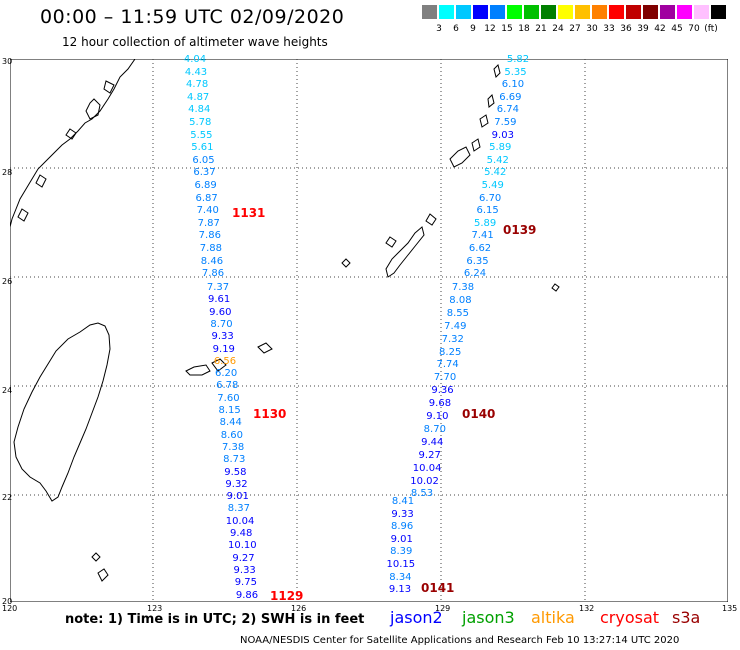  I want to click on swh-value: 6.78, so click(227, 386).